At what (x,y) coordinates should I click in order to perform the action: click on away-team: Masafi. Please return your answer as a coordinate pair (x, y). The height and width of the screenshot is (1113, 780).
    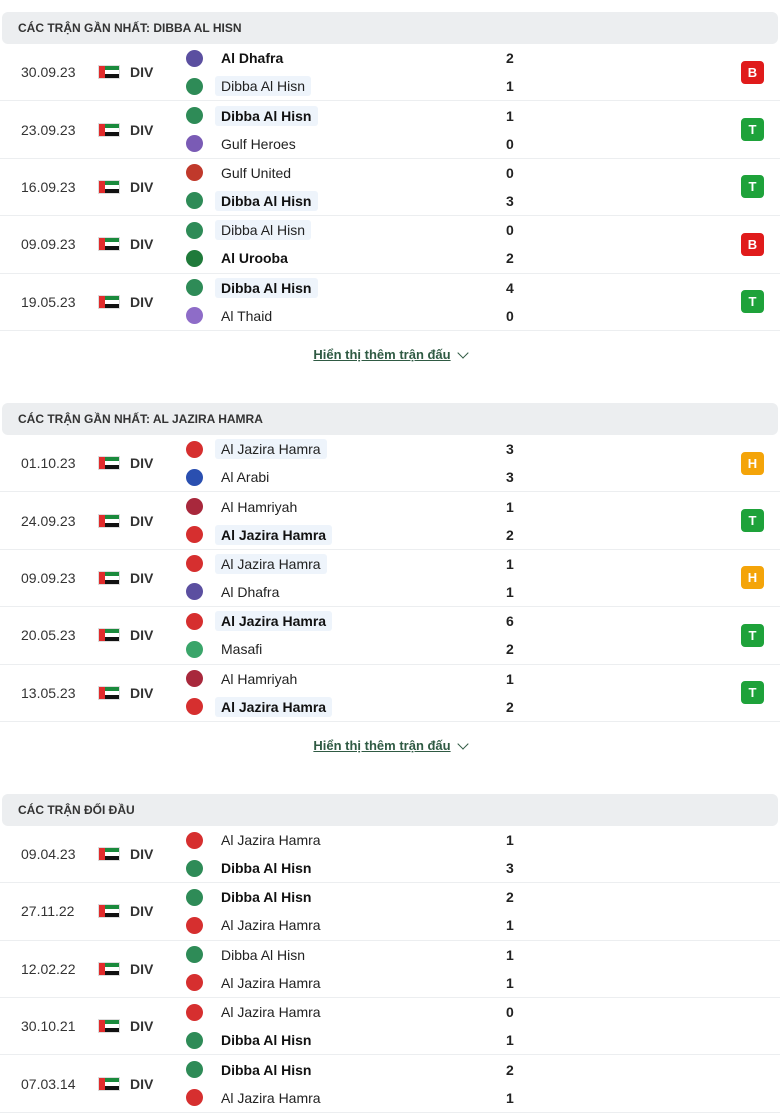
    Looking at the image, I should click on (346, 649).